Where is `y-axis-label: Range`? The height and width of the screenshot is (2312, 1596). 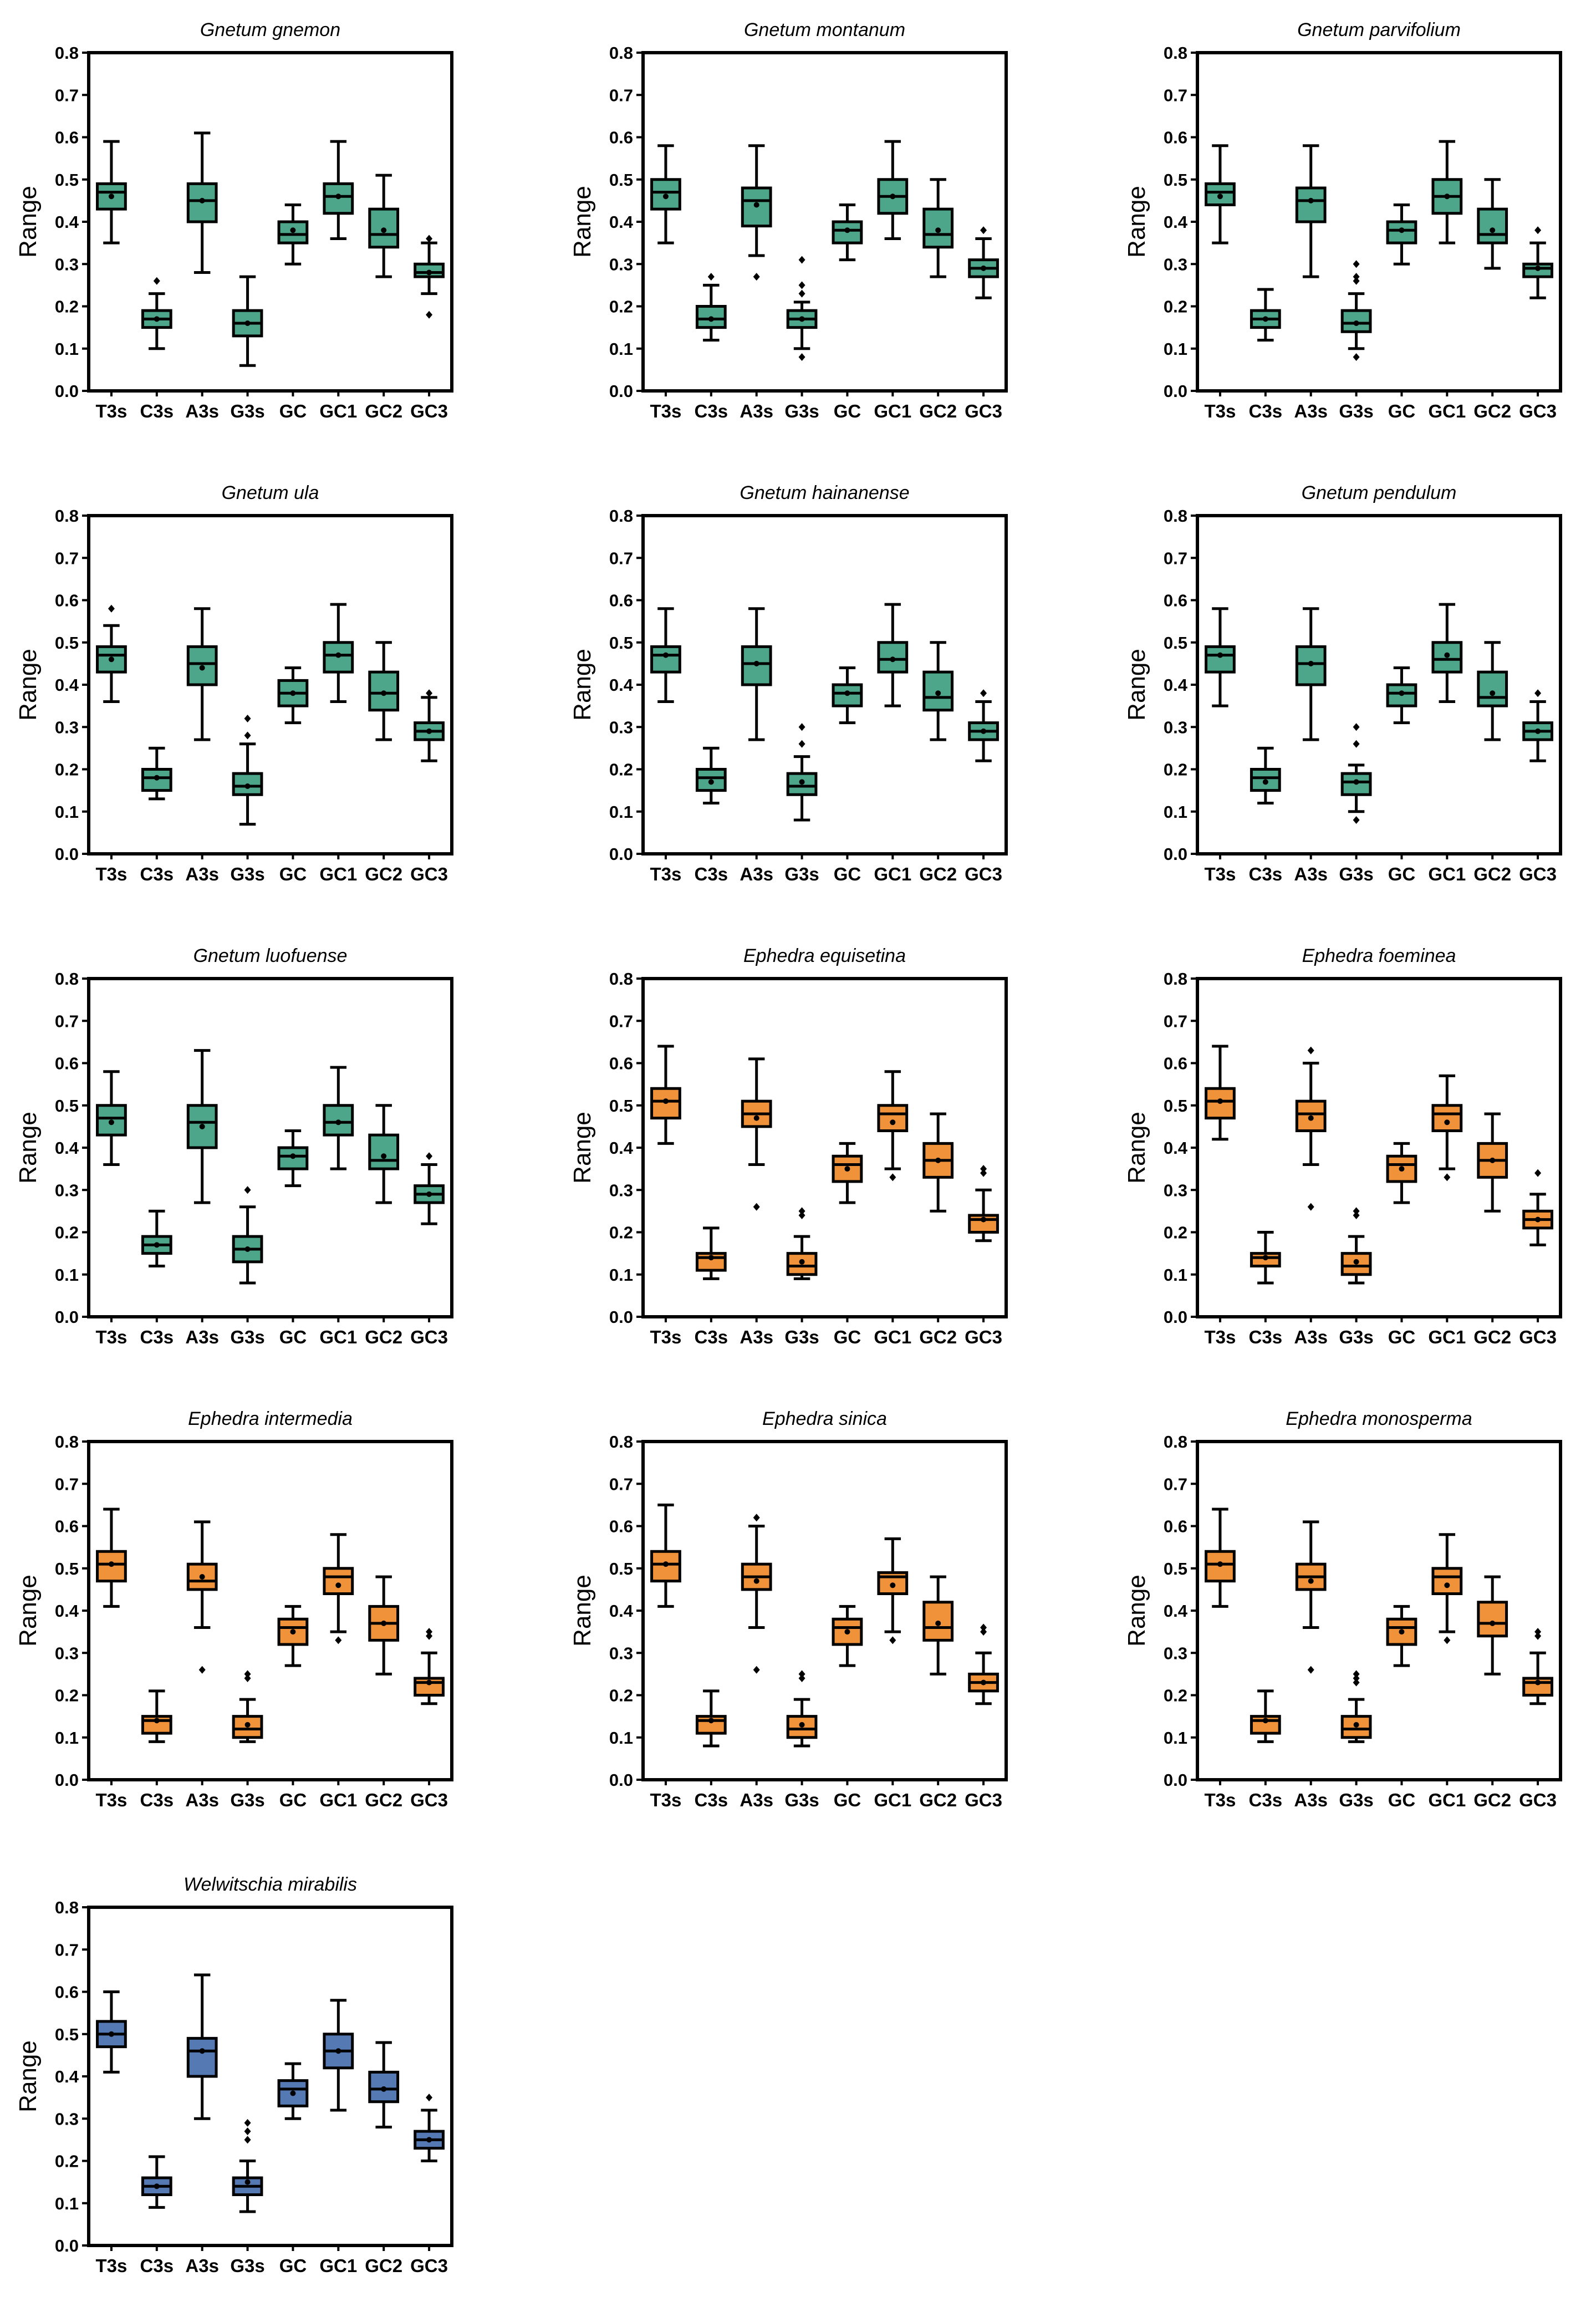 y-axis-label: Range is located at coordinates (28, 222).